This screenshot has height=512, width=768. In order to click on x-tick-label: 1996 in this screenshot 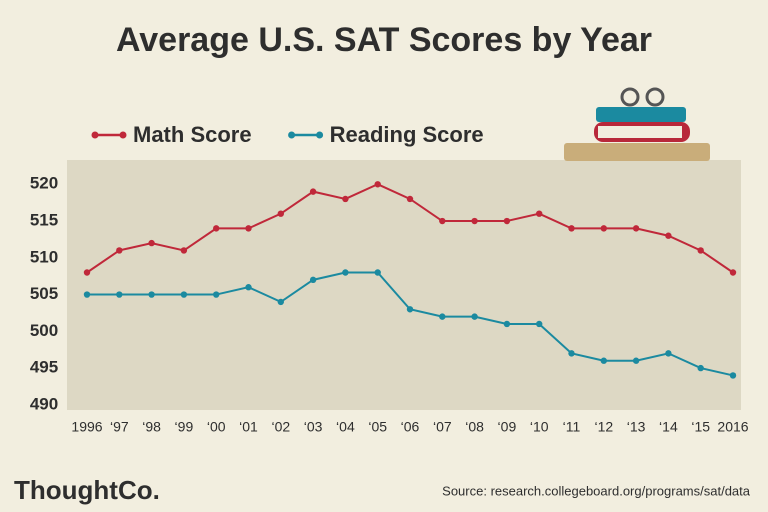, I will do `click(86, 427)`.